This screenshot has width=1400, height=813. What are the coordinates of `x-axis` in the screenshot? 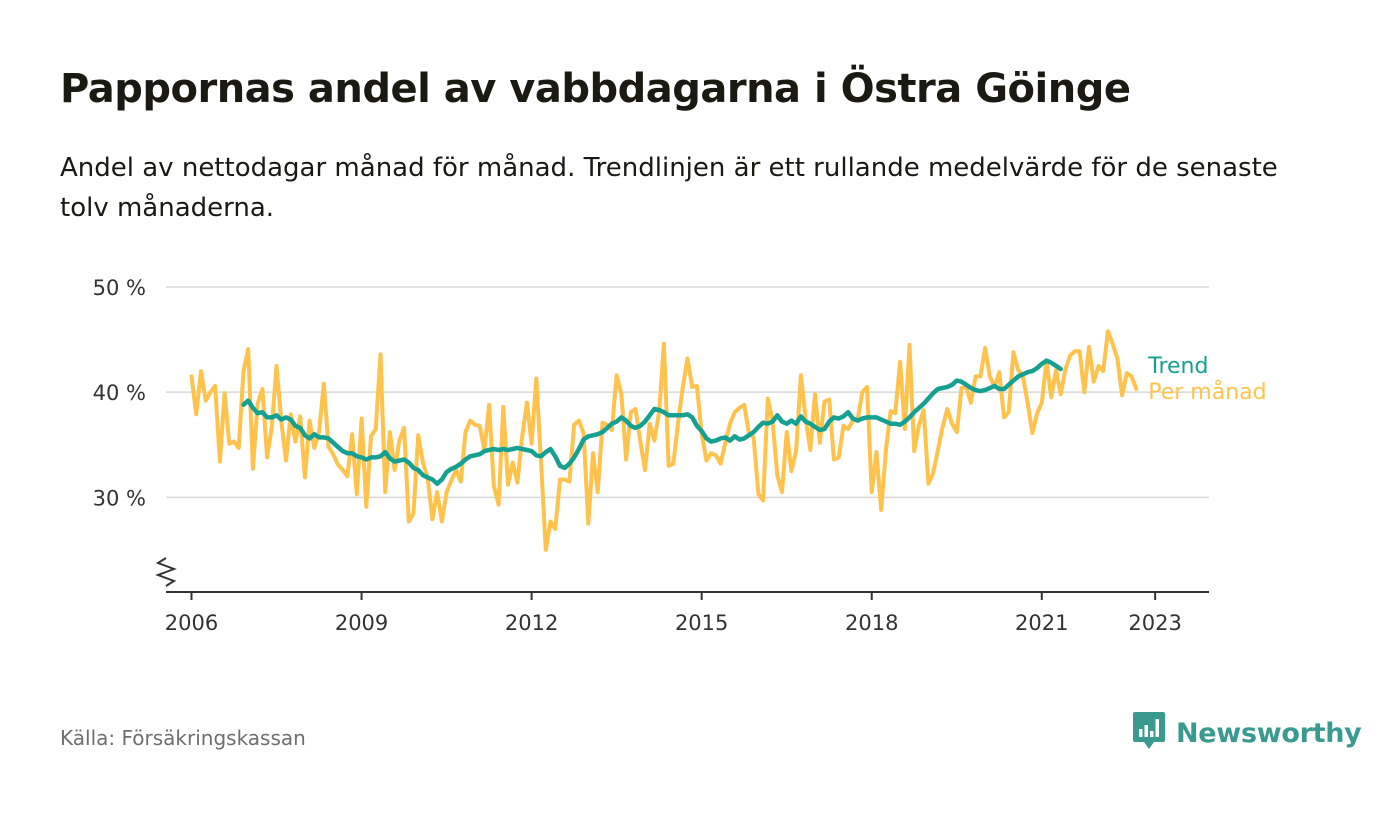 It's located at (682, 575).